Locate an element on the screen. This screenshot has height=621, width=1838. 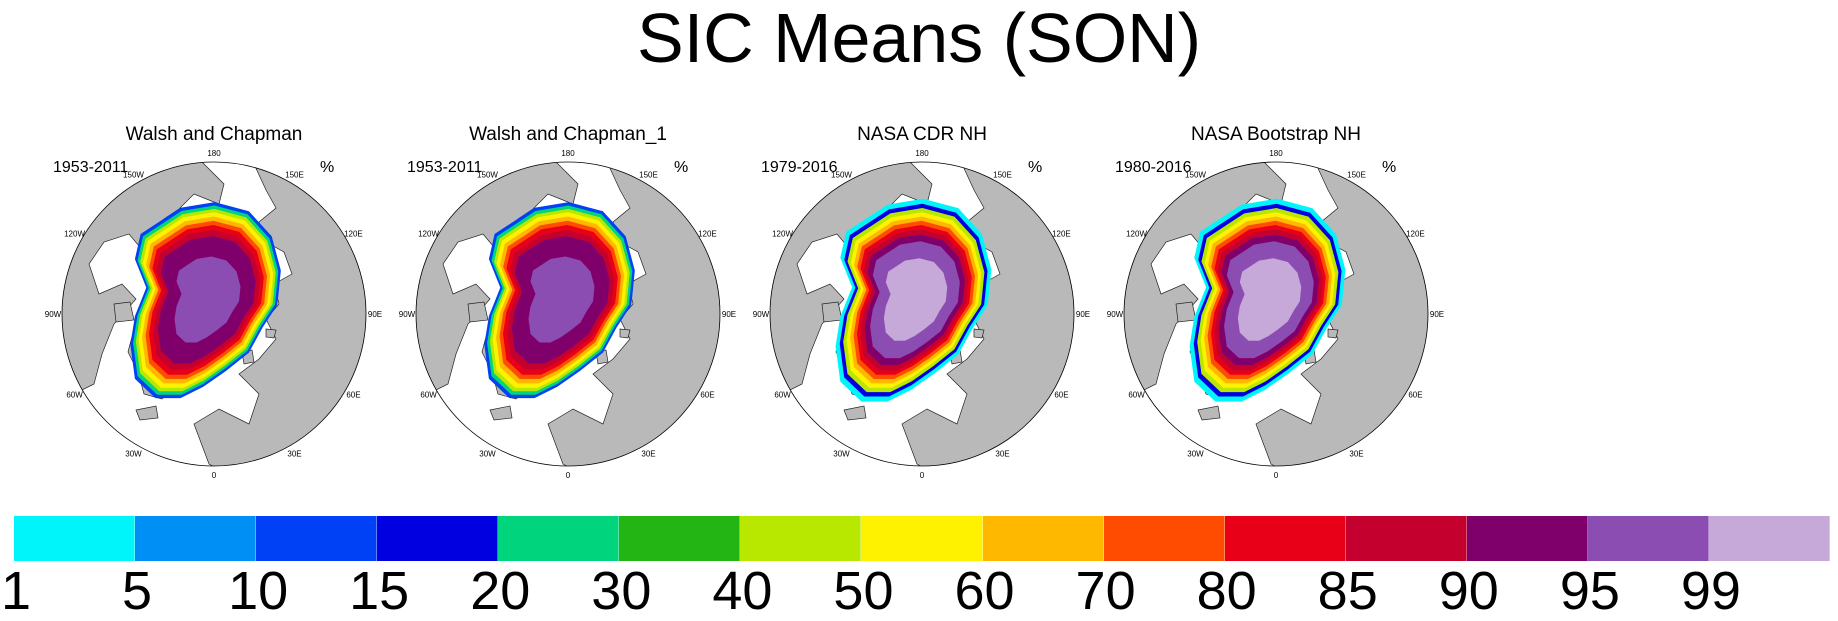
period-label: 1953-2011 is located at coordinates (91, 167).